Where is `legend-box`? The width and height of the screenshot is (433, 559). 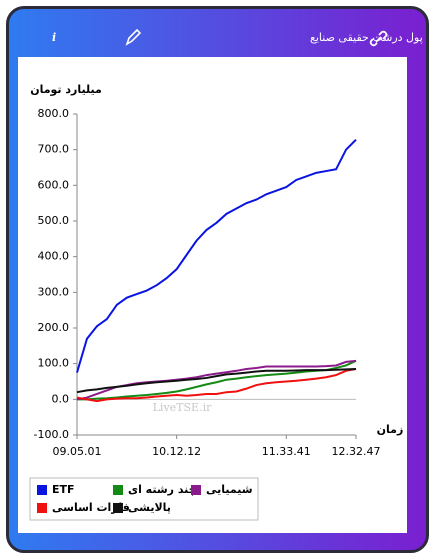 legend-box is located at coordinates (144, 499).